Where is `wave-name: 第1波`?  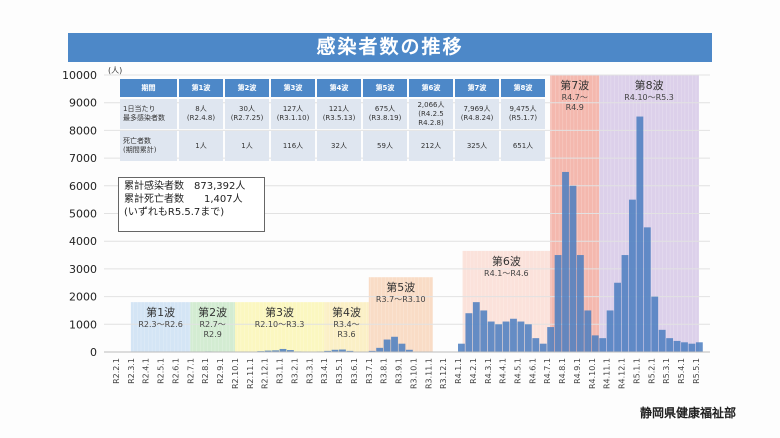
wave-name: 第1波 is located at coordinates (160, 312).